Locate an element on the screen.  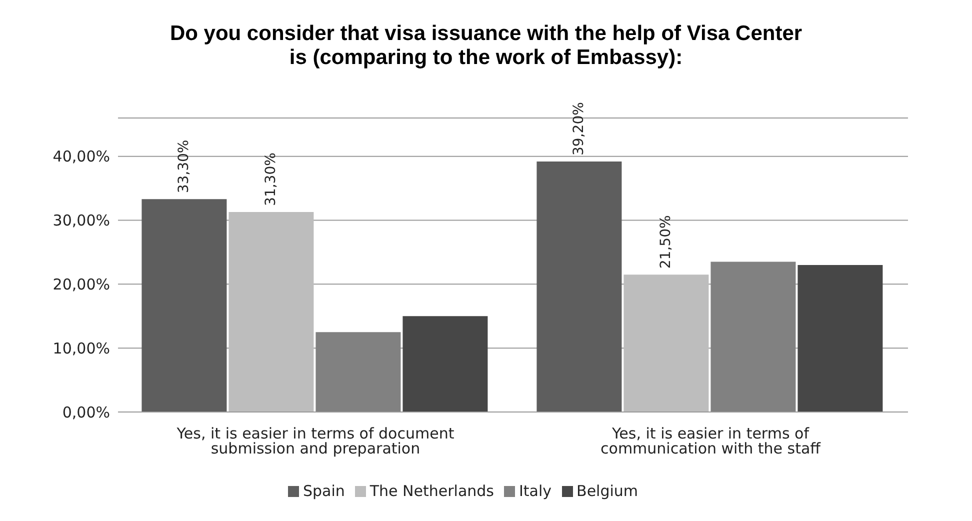
y-tick-label: 40,00% is located at coordinates (81, 157).